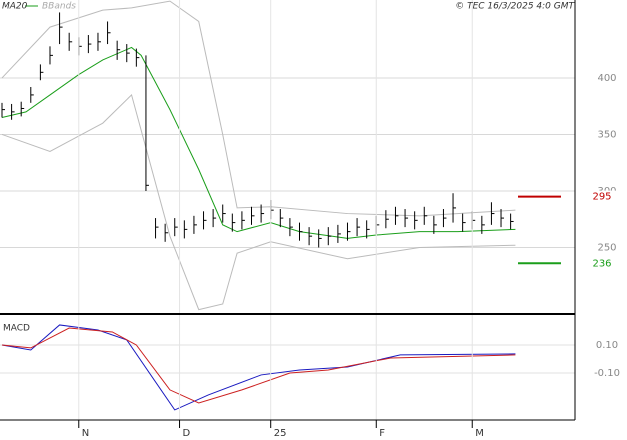  Describe the element at coordinates (601, 263) in the screenshot. I see `price-label: 236` at that location.